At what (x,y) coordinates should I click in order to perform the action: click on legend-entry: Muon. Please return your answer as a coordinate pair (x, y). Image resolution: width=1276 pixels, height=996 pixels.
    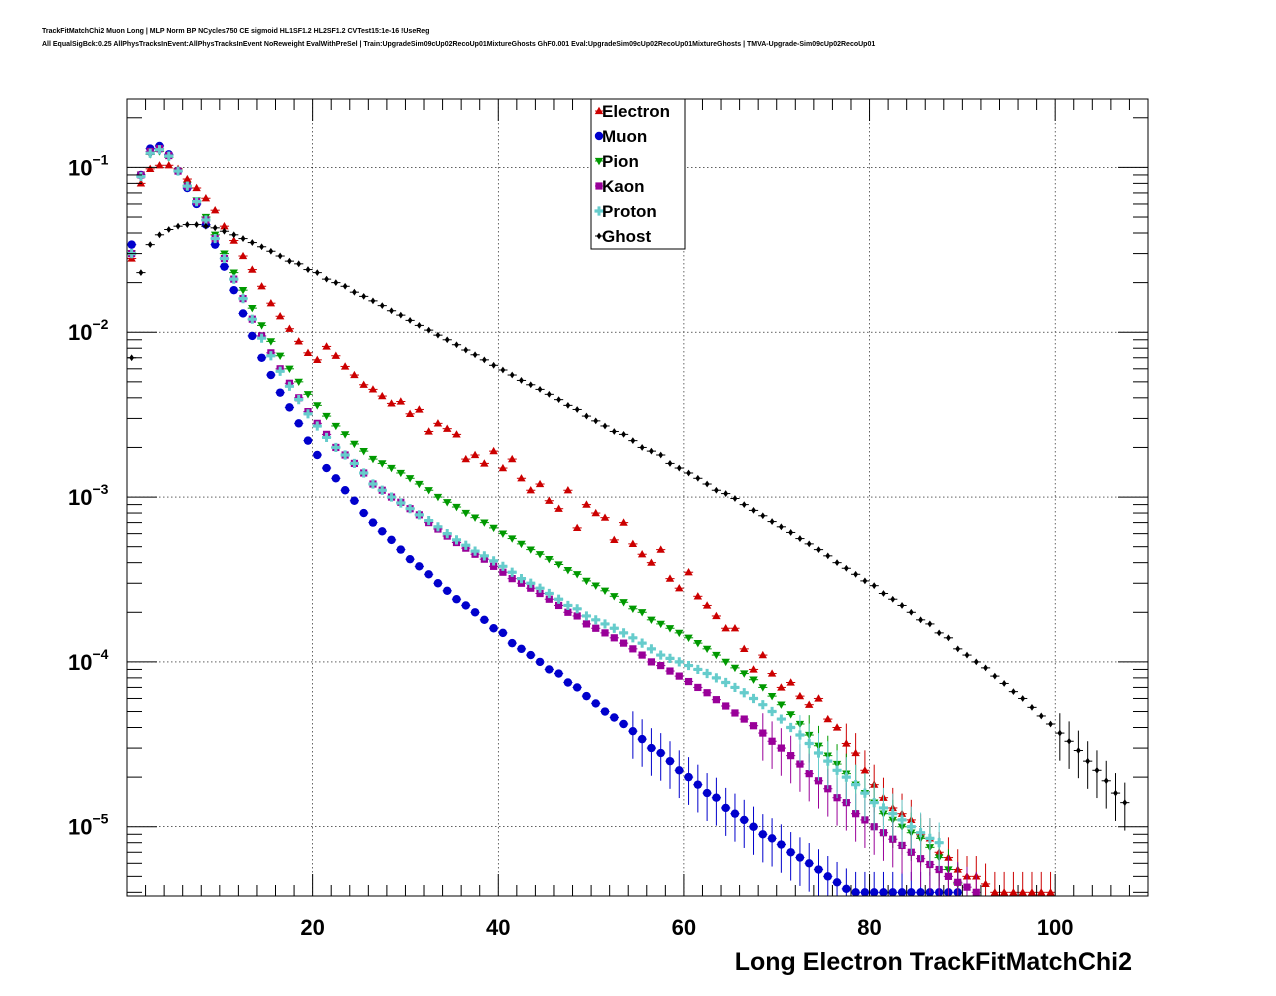
    Looking at the image, I should click on (620, 136).